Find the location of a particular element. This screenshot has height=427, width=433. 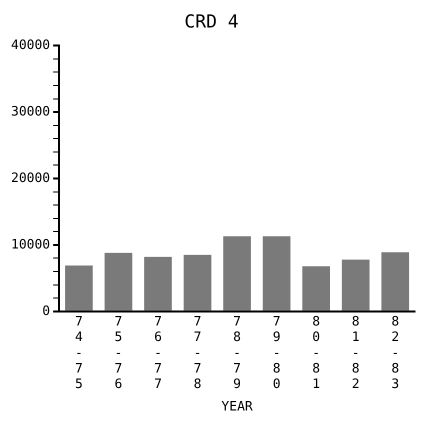

x-tick-label: 81-82 is located at coordinates (356, 353).